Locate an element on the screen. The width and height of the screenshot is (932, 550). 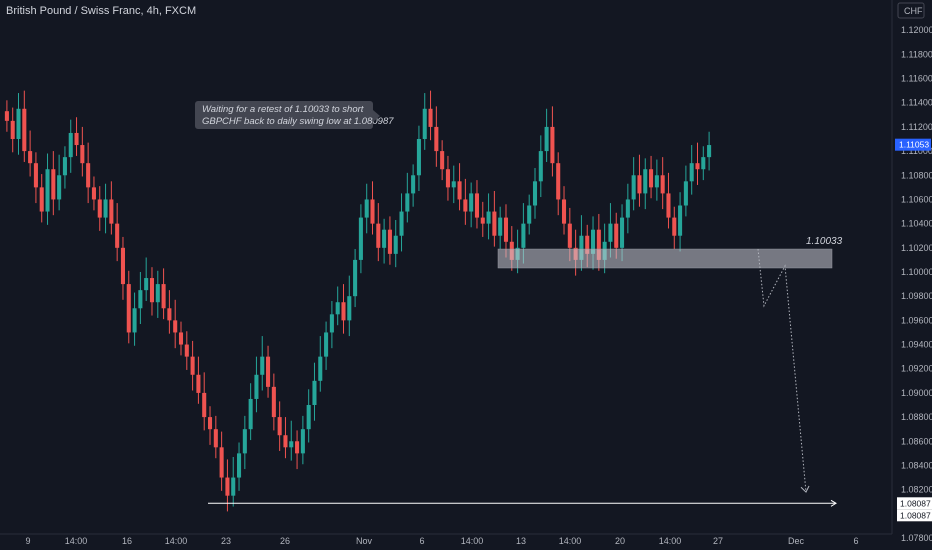
time-tick-label: 14:00 is located at coordinates (670, 541).